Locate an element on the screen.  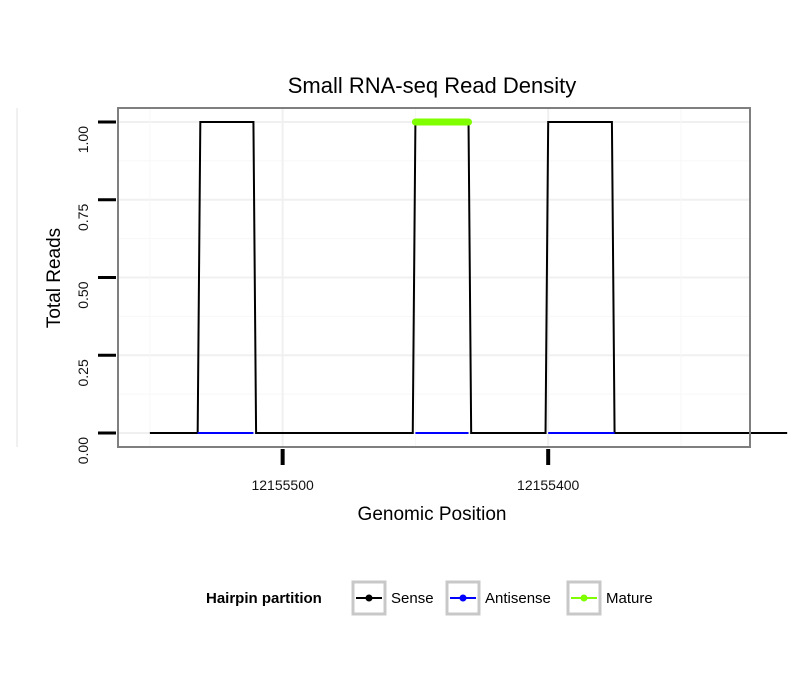
y-axis: 0.00 0.25 0.50 0.75 1.00 is located at coordinates (95, 292).